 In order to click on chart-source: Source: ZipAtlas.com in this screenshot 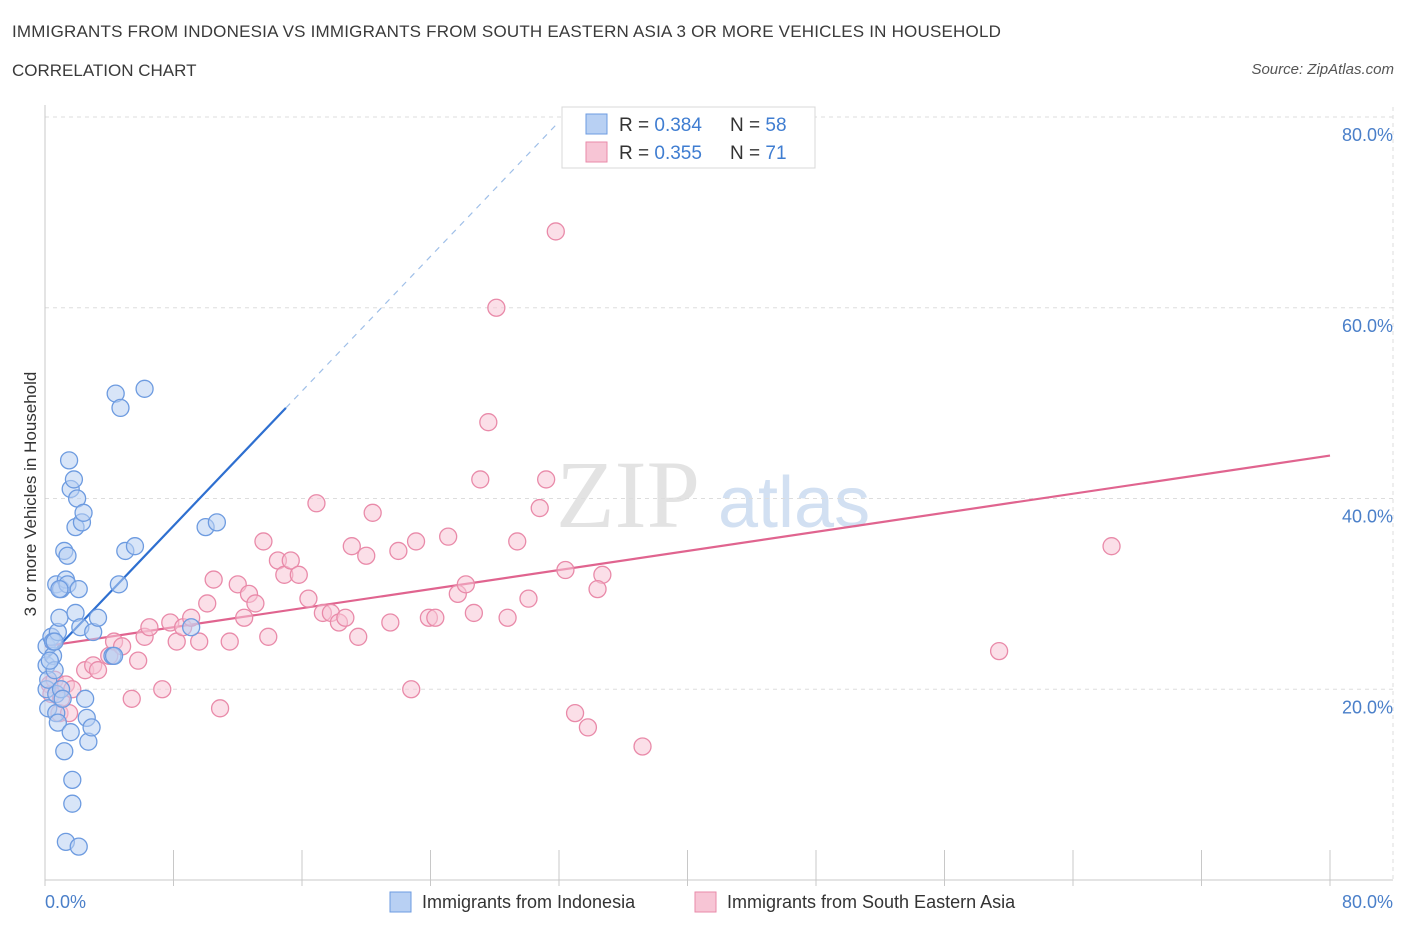, I will do `click(1322, 69)`.